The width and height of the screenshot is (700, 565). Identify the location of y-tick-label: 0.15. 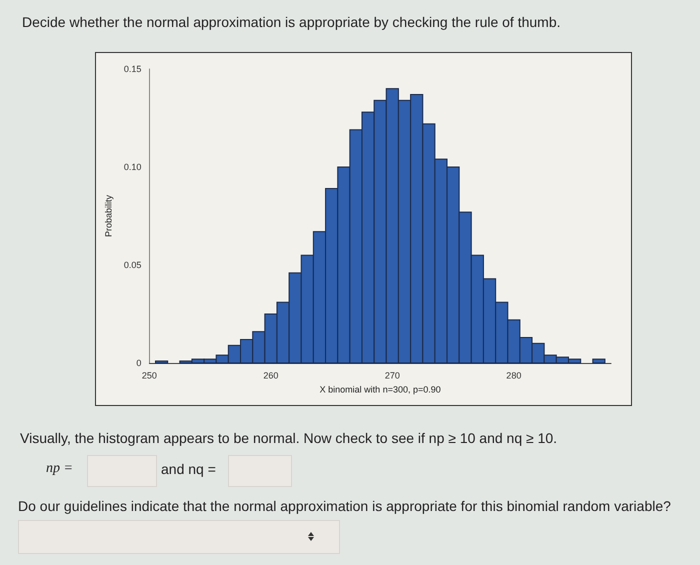
(133, 69).